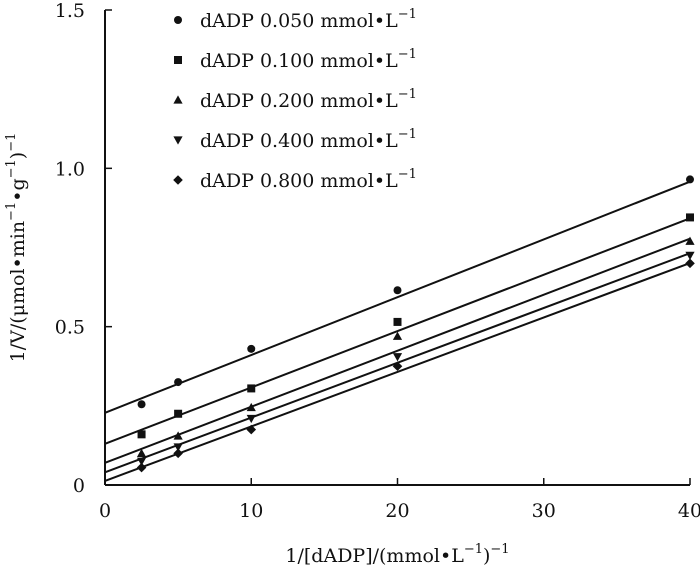 The width and height of the screenshot is (700, 579). What do you see at coordinates (70, 169) in the screenshot?
I see `y-tick-label: 1.0` at bounding box center [70, 169].